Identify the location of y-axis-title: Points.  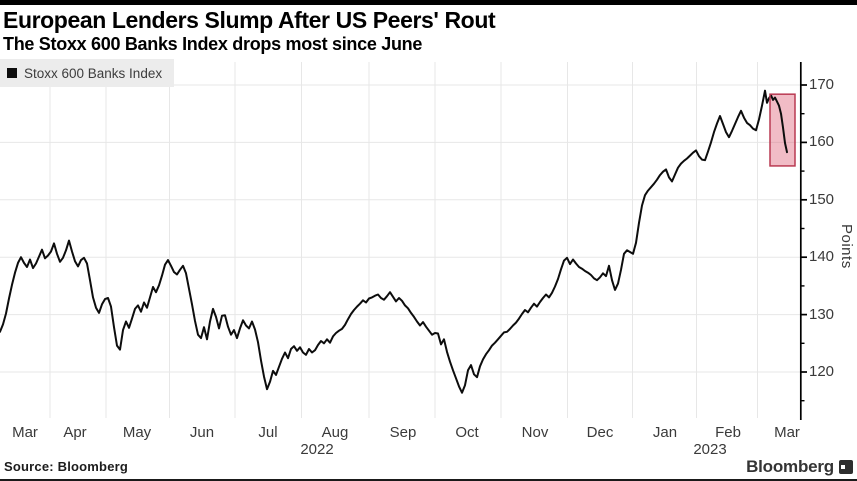
(846, 246).